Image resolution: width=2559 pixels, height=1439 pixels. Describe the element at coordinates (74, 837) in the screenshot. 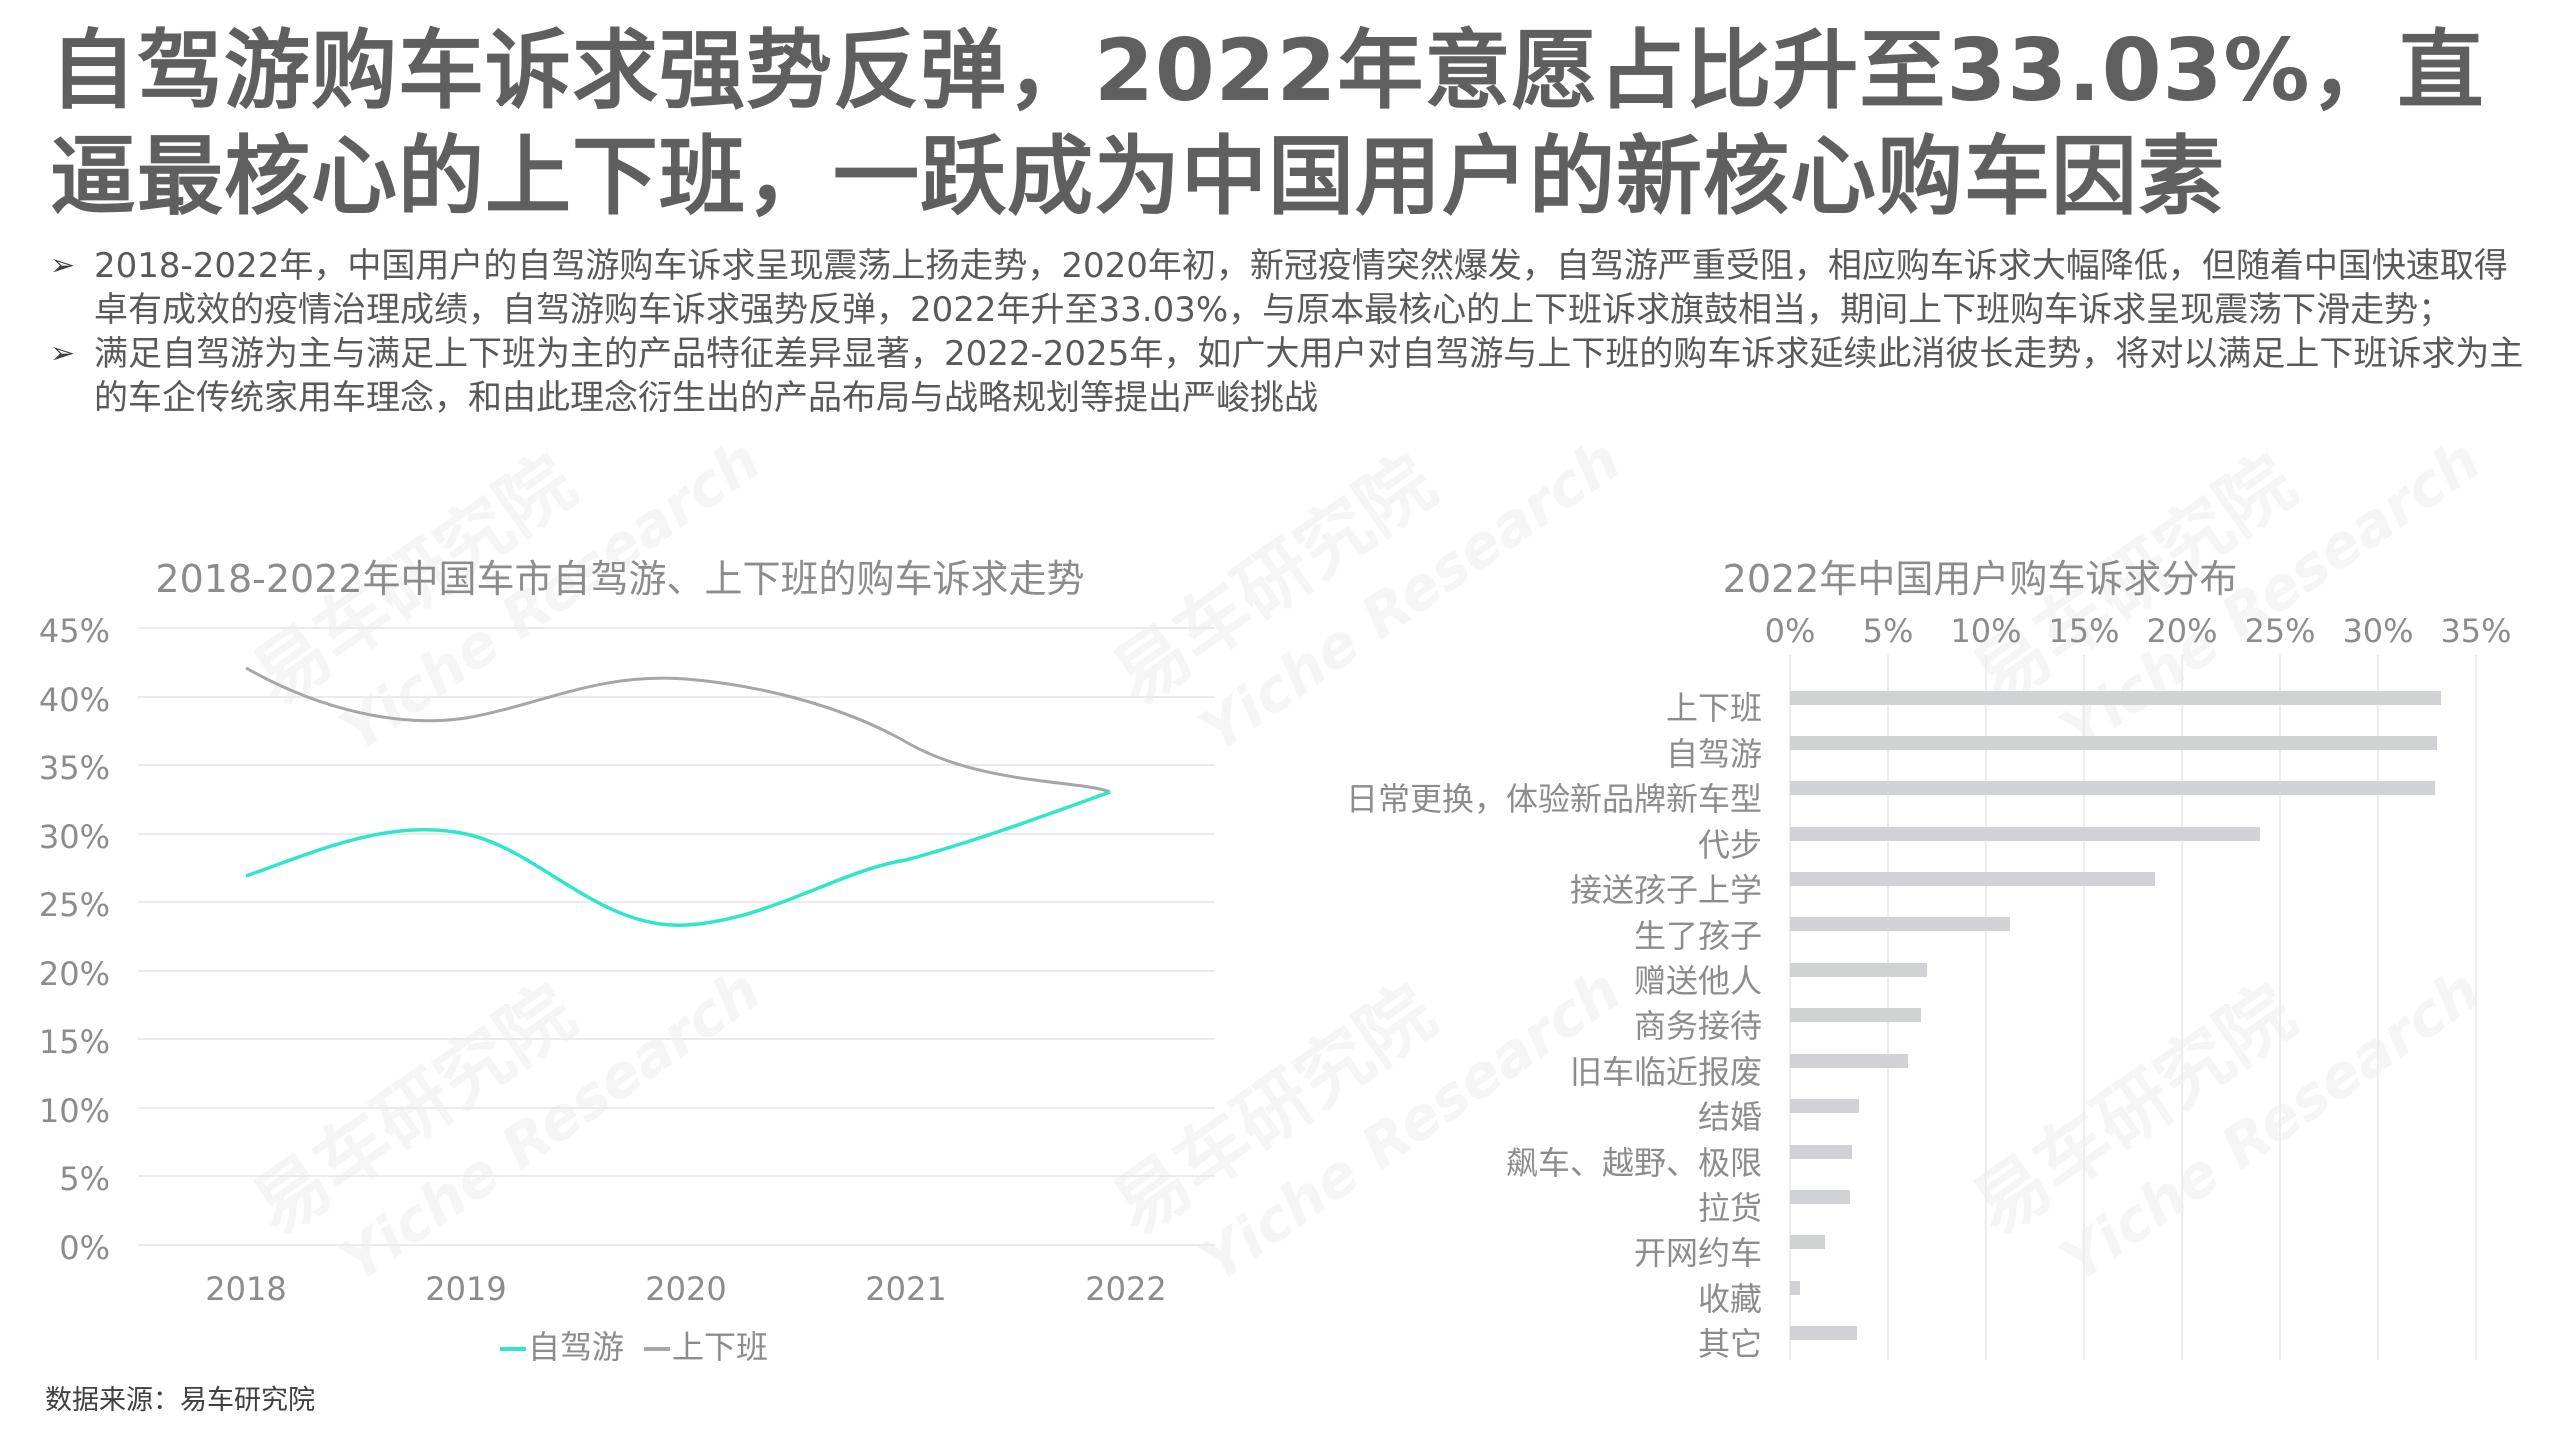

I see `y-tick: 30%` at that location.